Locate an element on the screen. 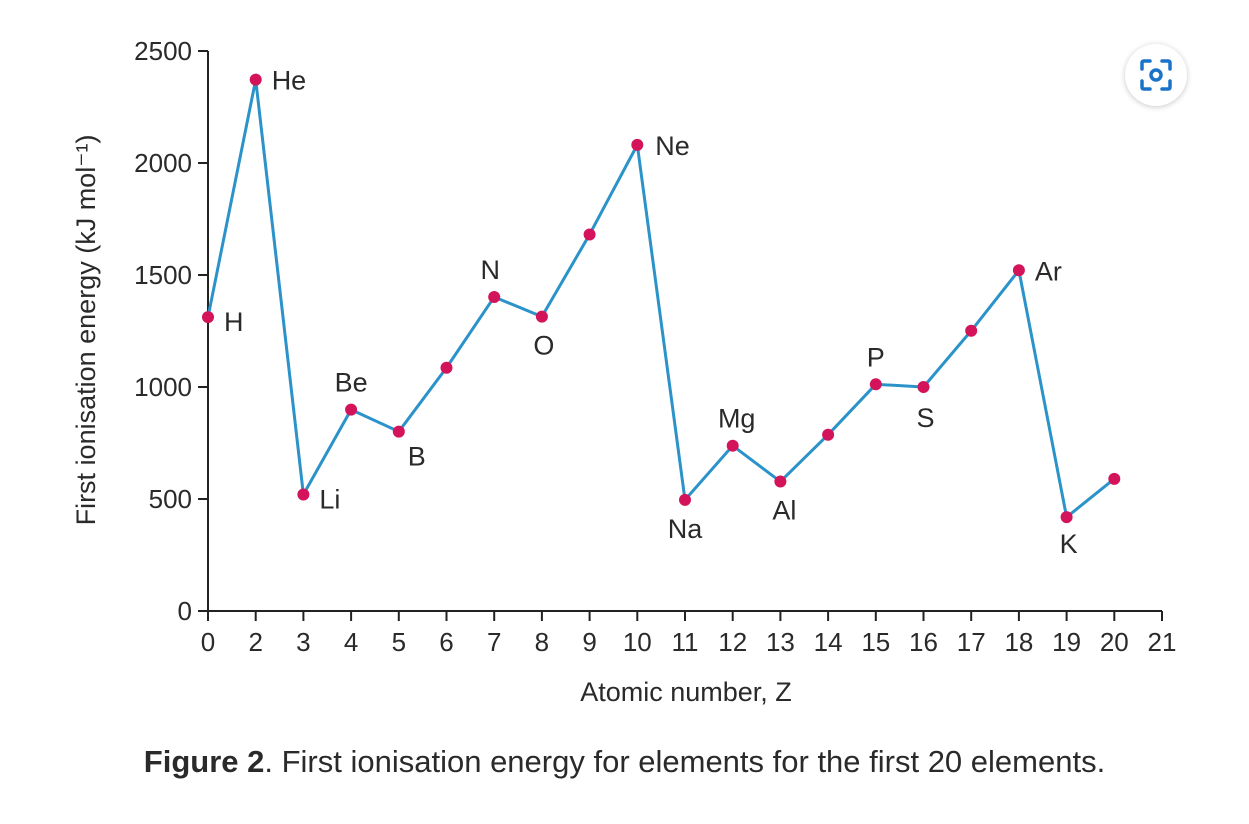 This screenshot has width=1249, height=824. x-tick-label: 14 is located at coordinates (828, 642).